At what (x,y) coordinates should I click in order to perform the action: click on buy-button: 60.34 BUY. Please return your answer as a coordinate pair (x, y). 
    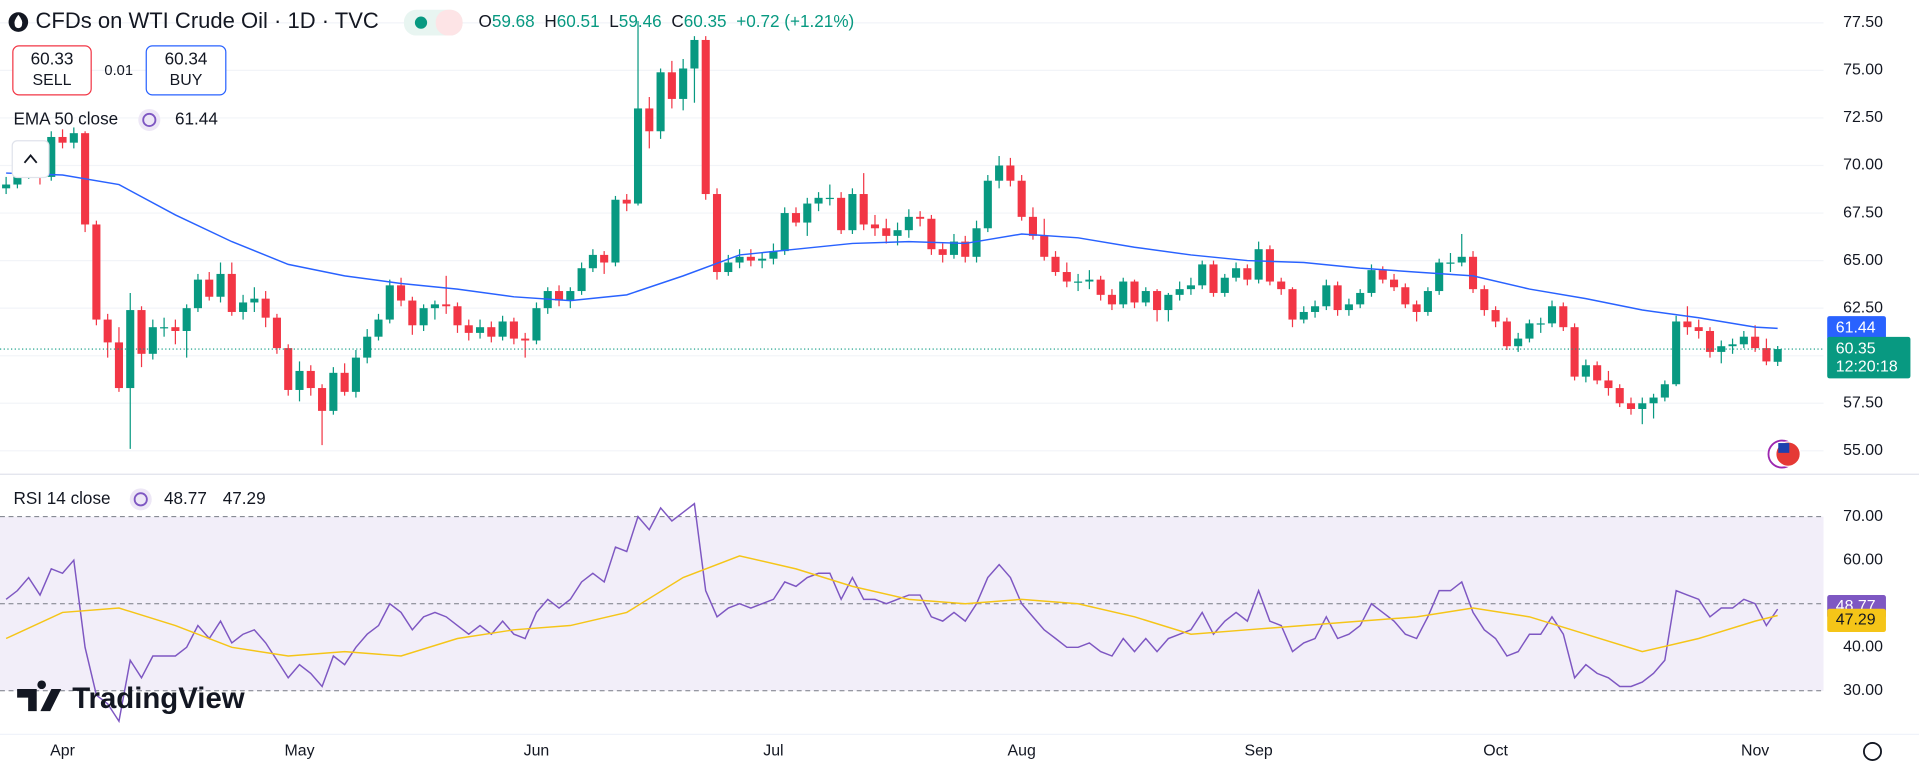
    Looking at the image, I should click on (186, 70).